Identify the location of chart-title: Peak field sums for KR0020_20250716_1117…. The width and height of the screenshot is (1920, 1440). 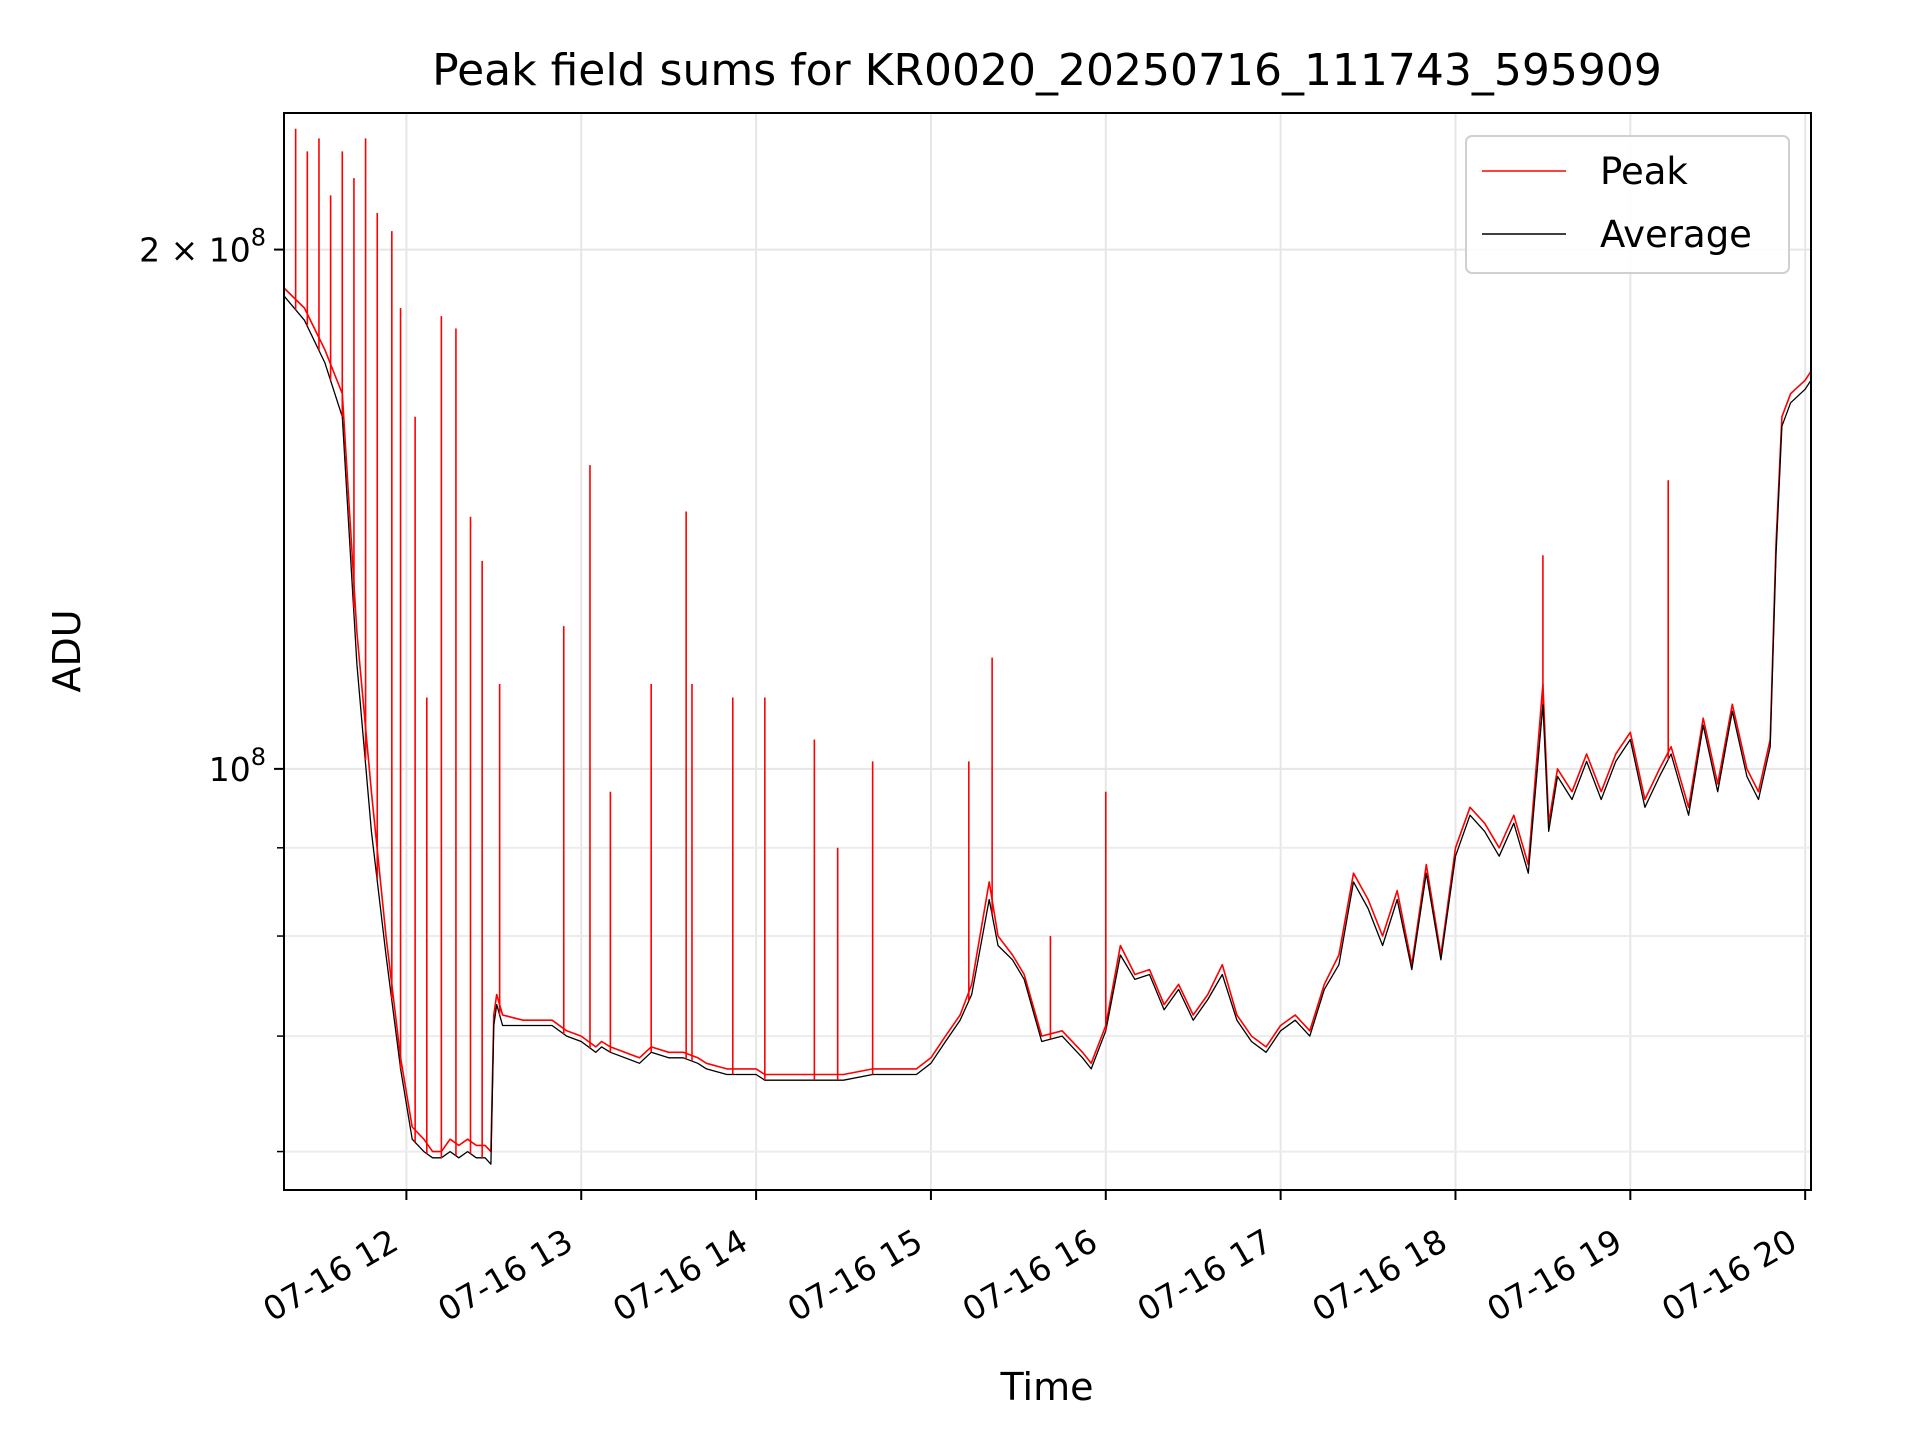
(1047, 70).